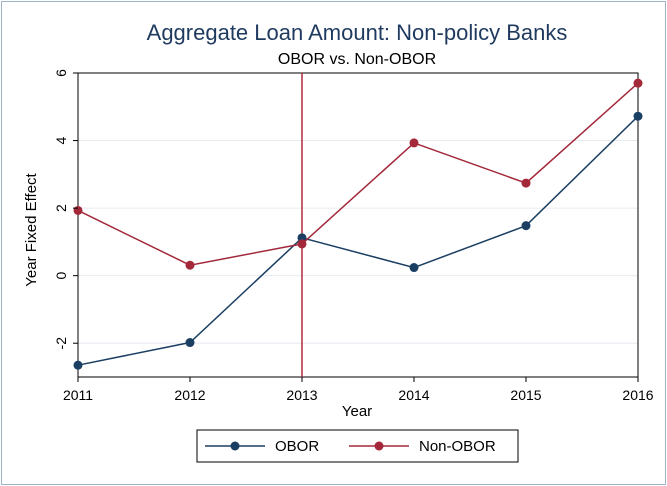 This screenshot has height=486, width=667. I want to click on data-point-non-obor-2013, so click(302, 244).